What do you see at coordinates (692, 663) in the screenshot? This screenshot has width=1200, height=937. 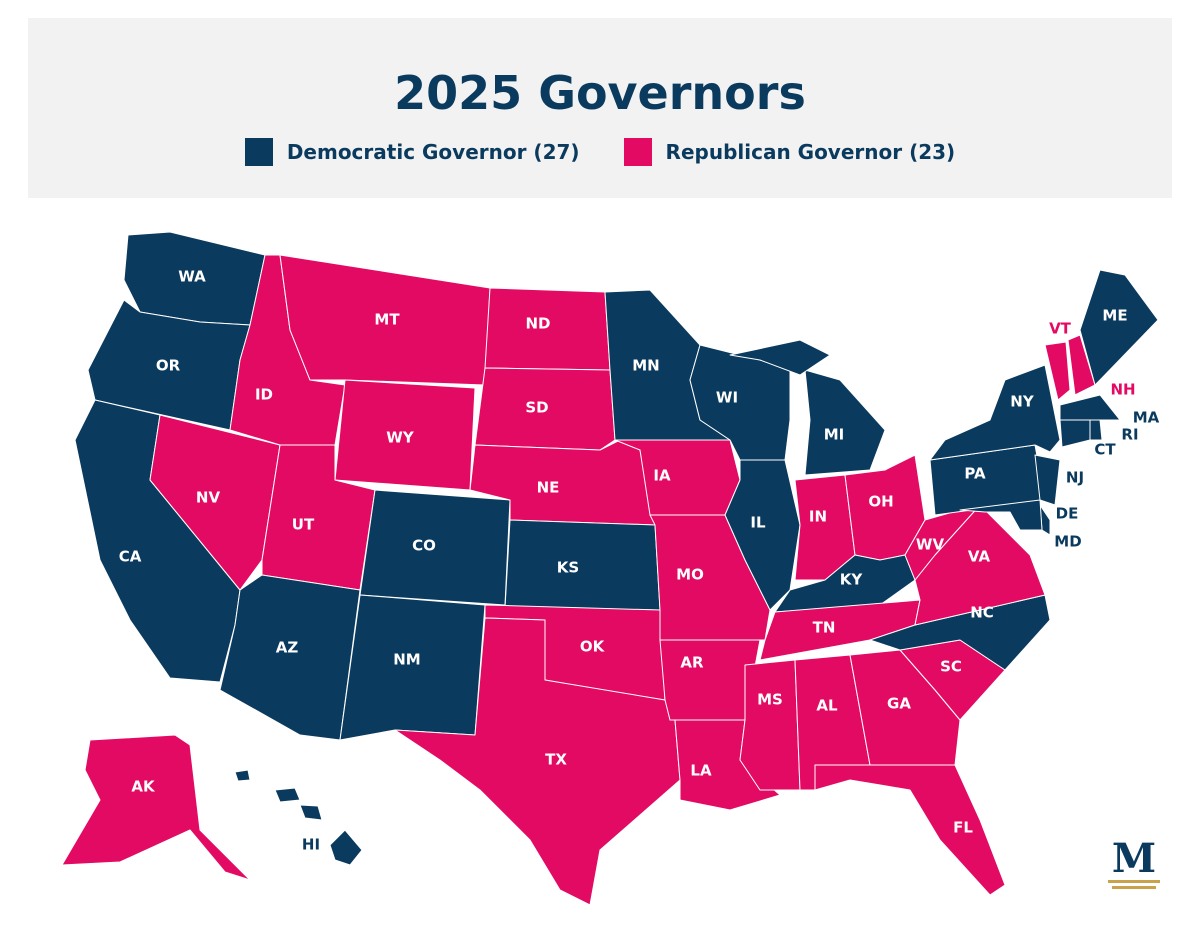 I see `state-label: AR` at bounding box center [692, 663].